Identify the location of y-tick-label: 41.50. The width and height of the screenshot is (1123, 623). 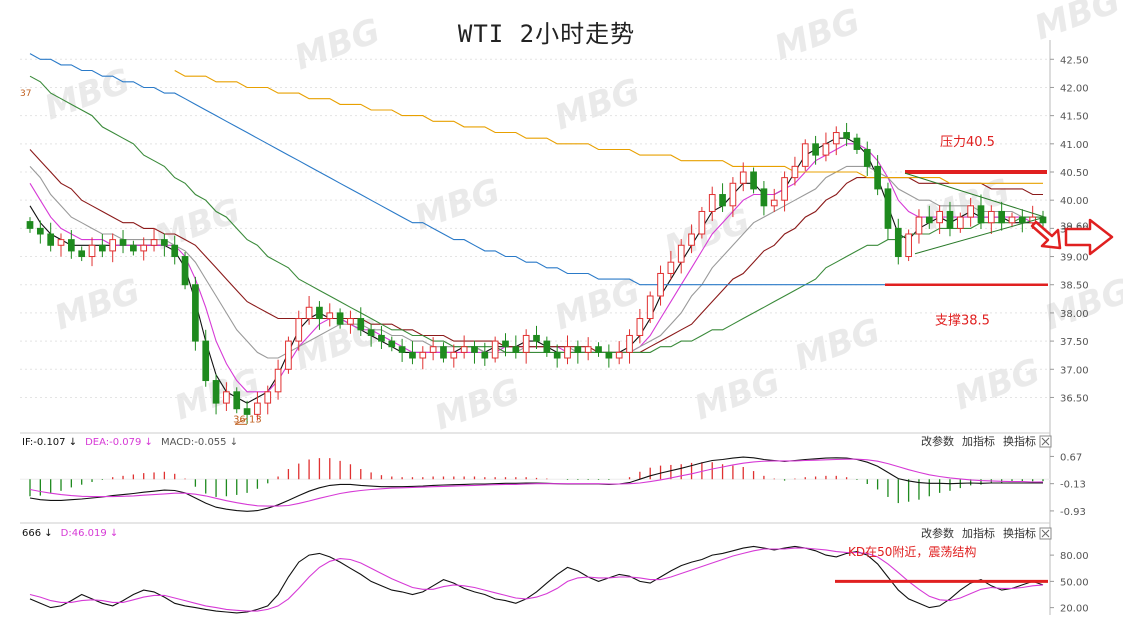
(1074, 117).